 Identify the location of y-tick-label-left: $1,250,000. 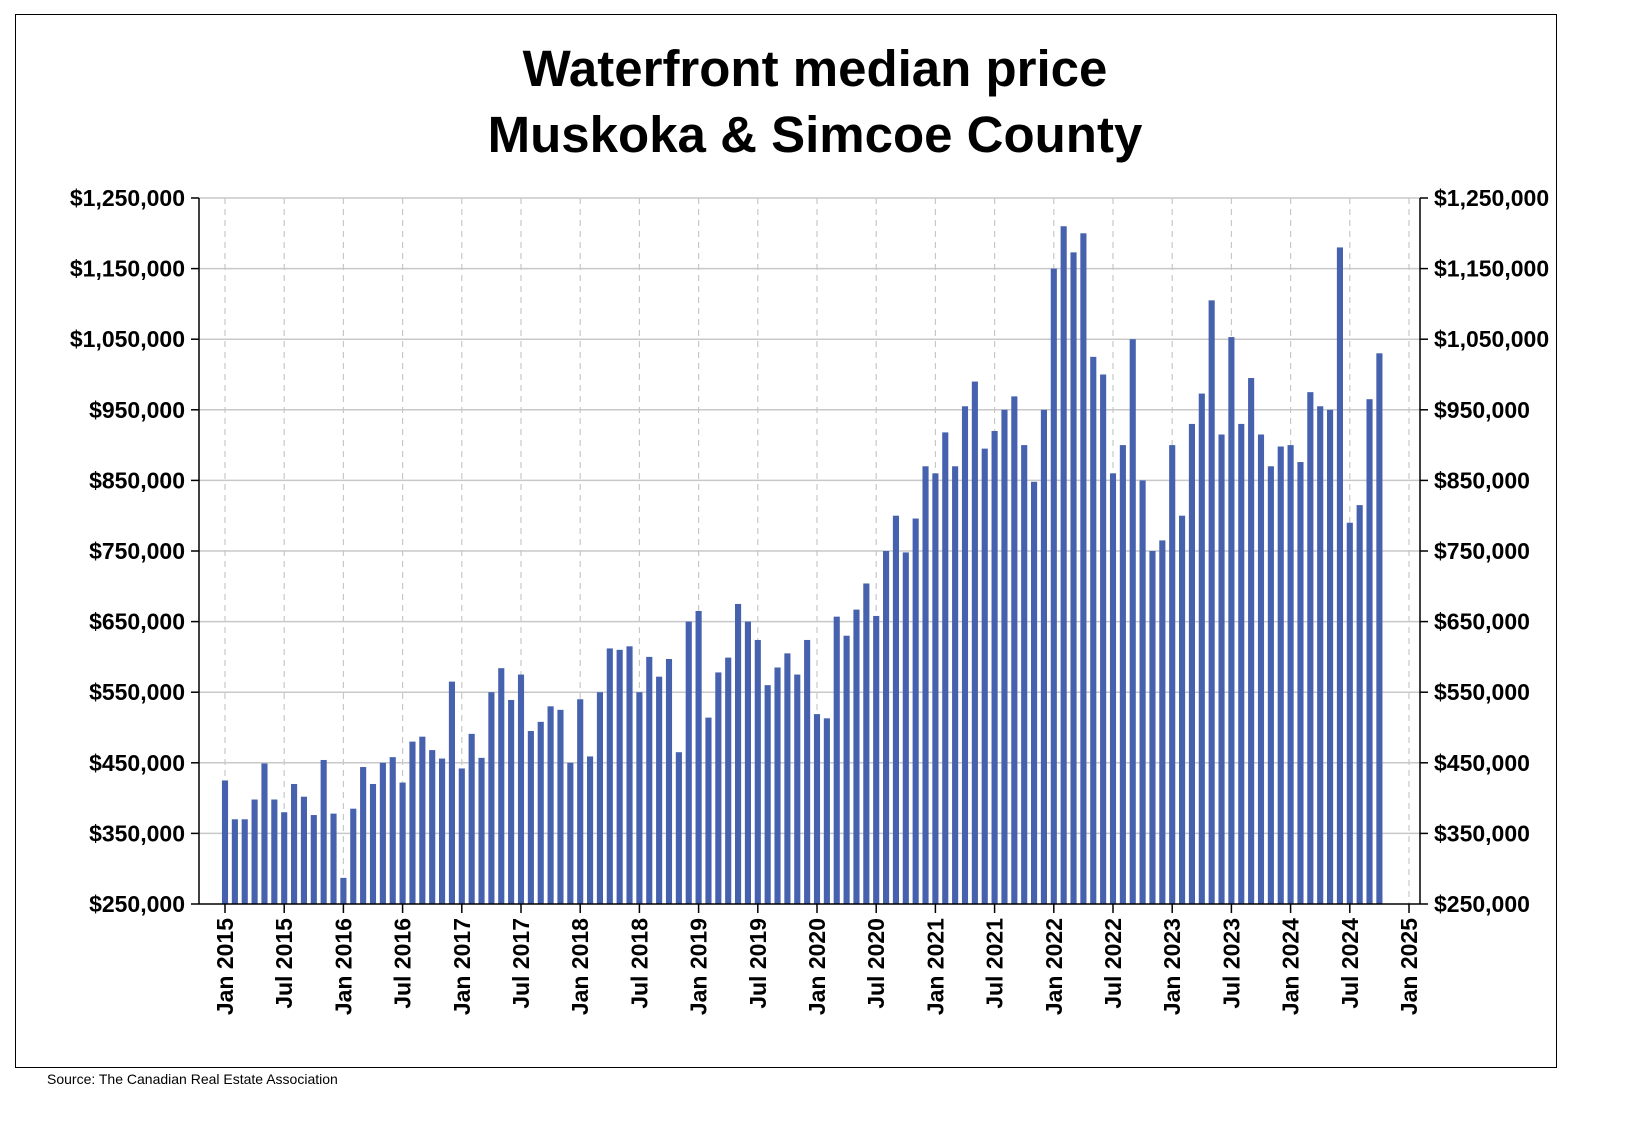
(127, 198).